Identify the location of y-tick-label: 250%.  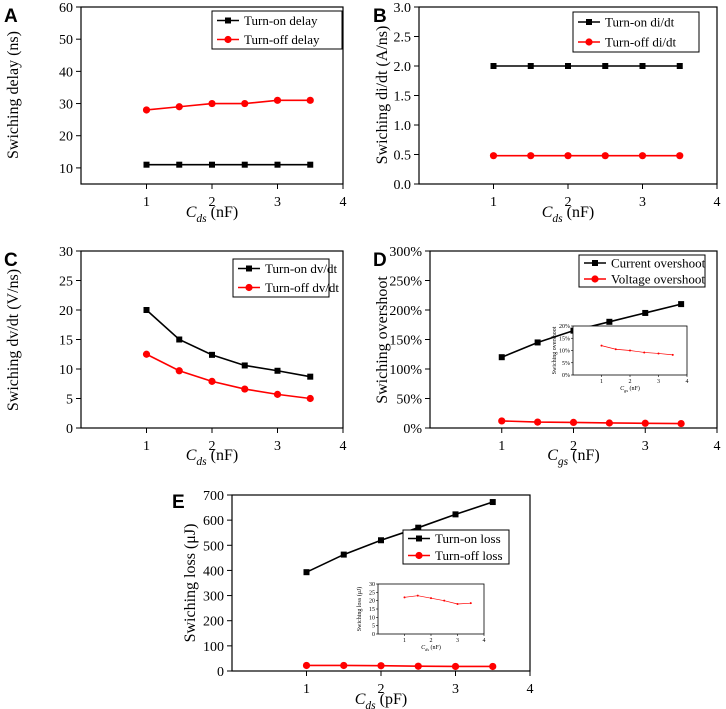
(405, 282).